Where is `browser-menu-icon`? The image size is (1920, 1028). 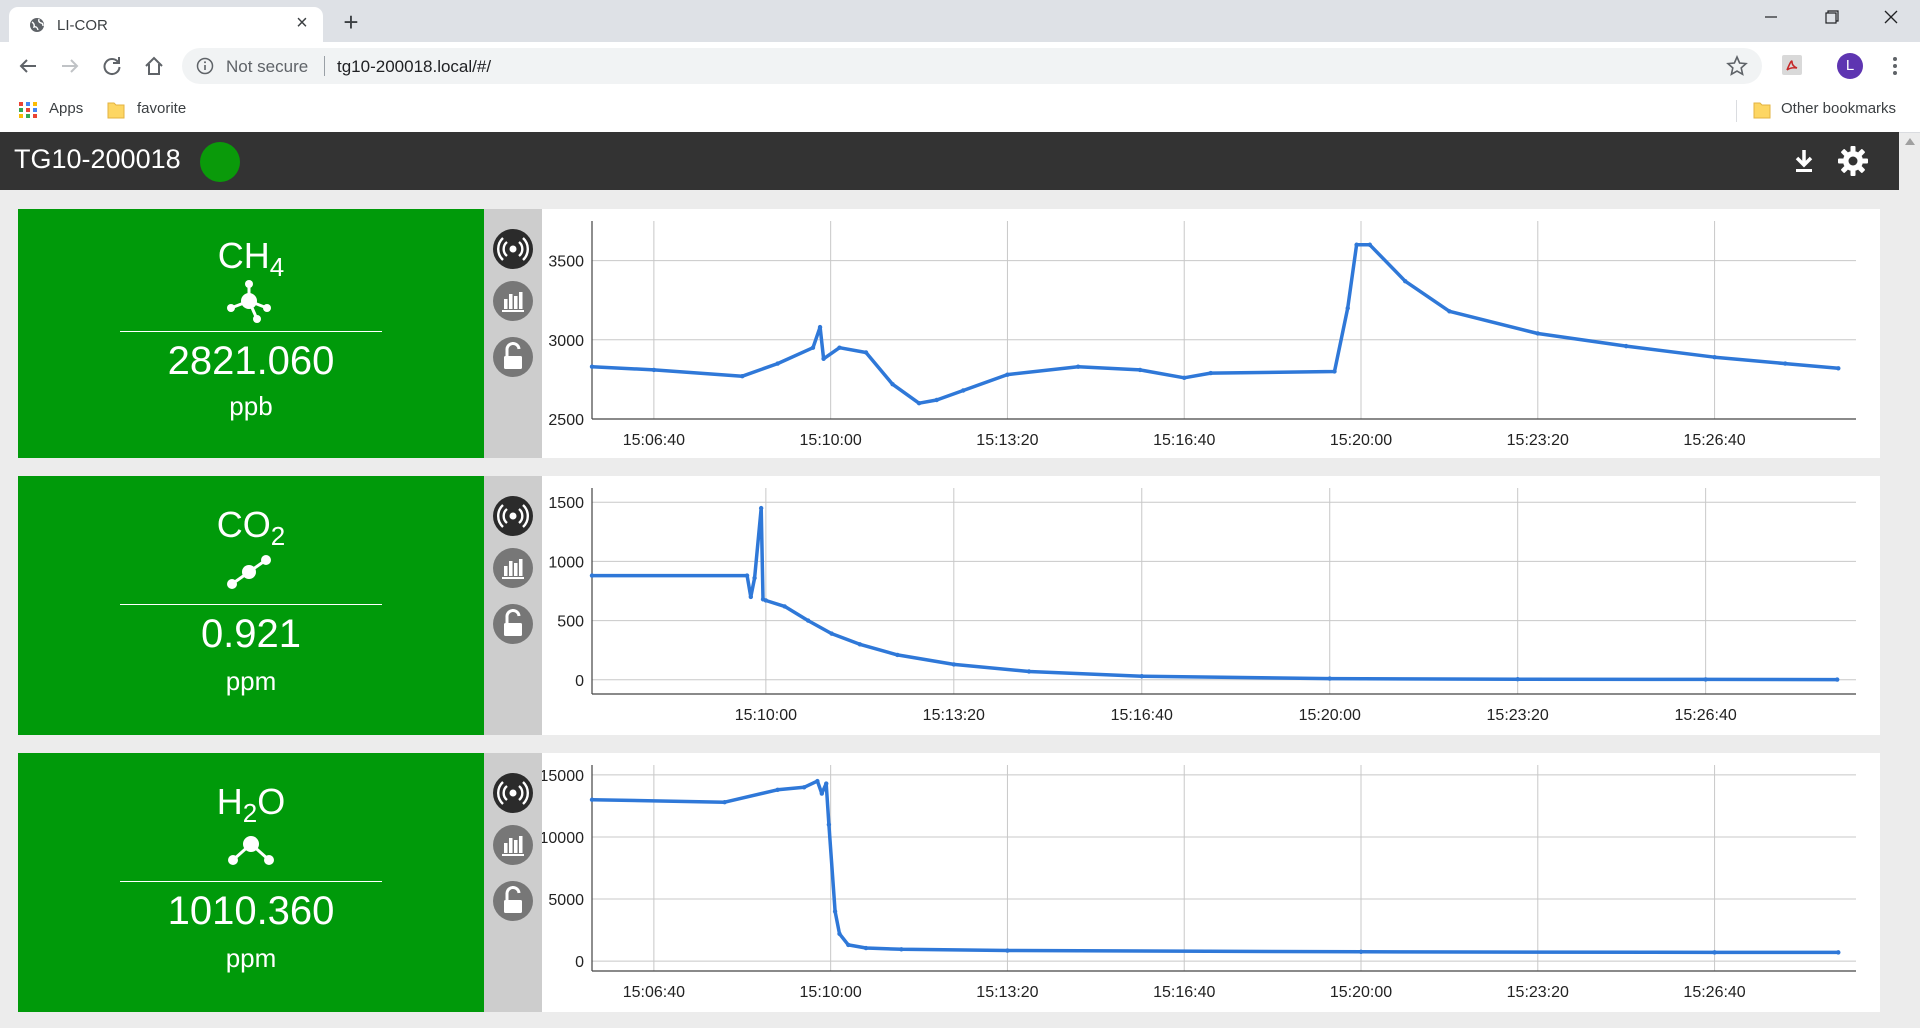 browser-menu-icon is located at coordinates (1895, 66).